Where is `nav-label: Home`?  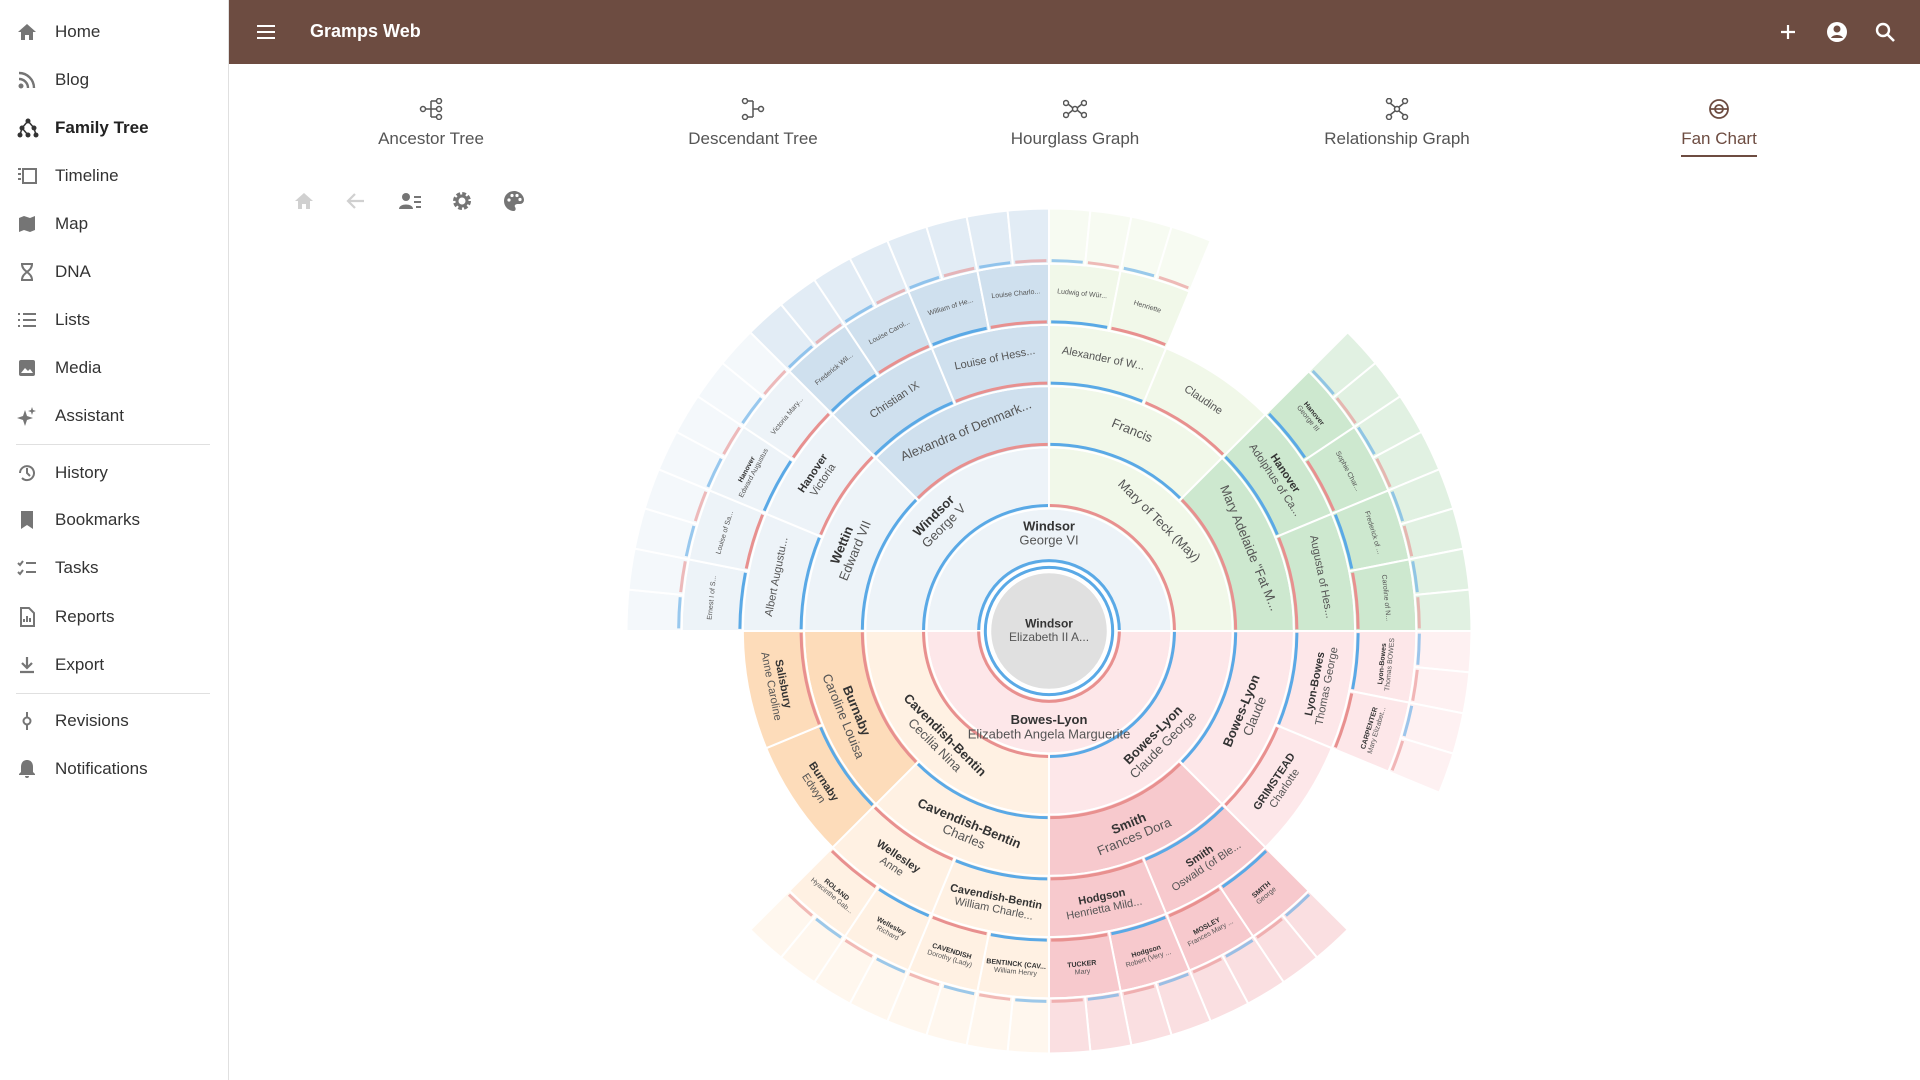
nav-label: Home is located at coordinates (78, 31).